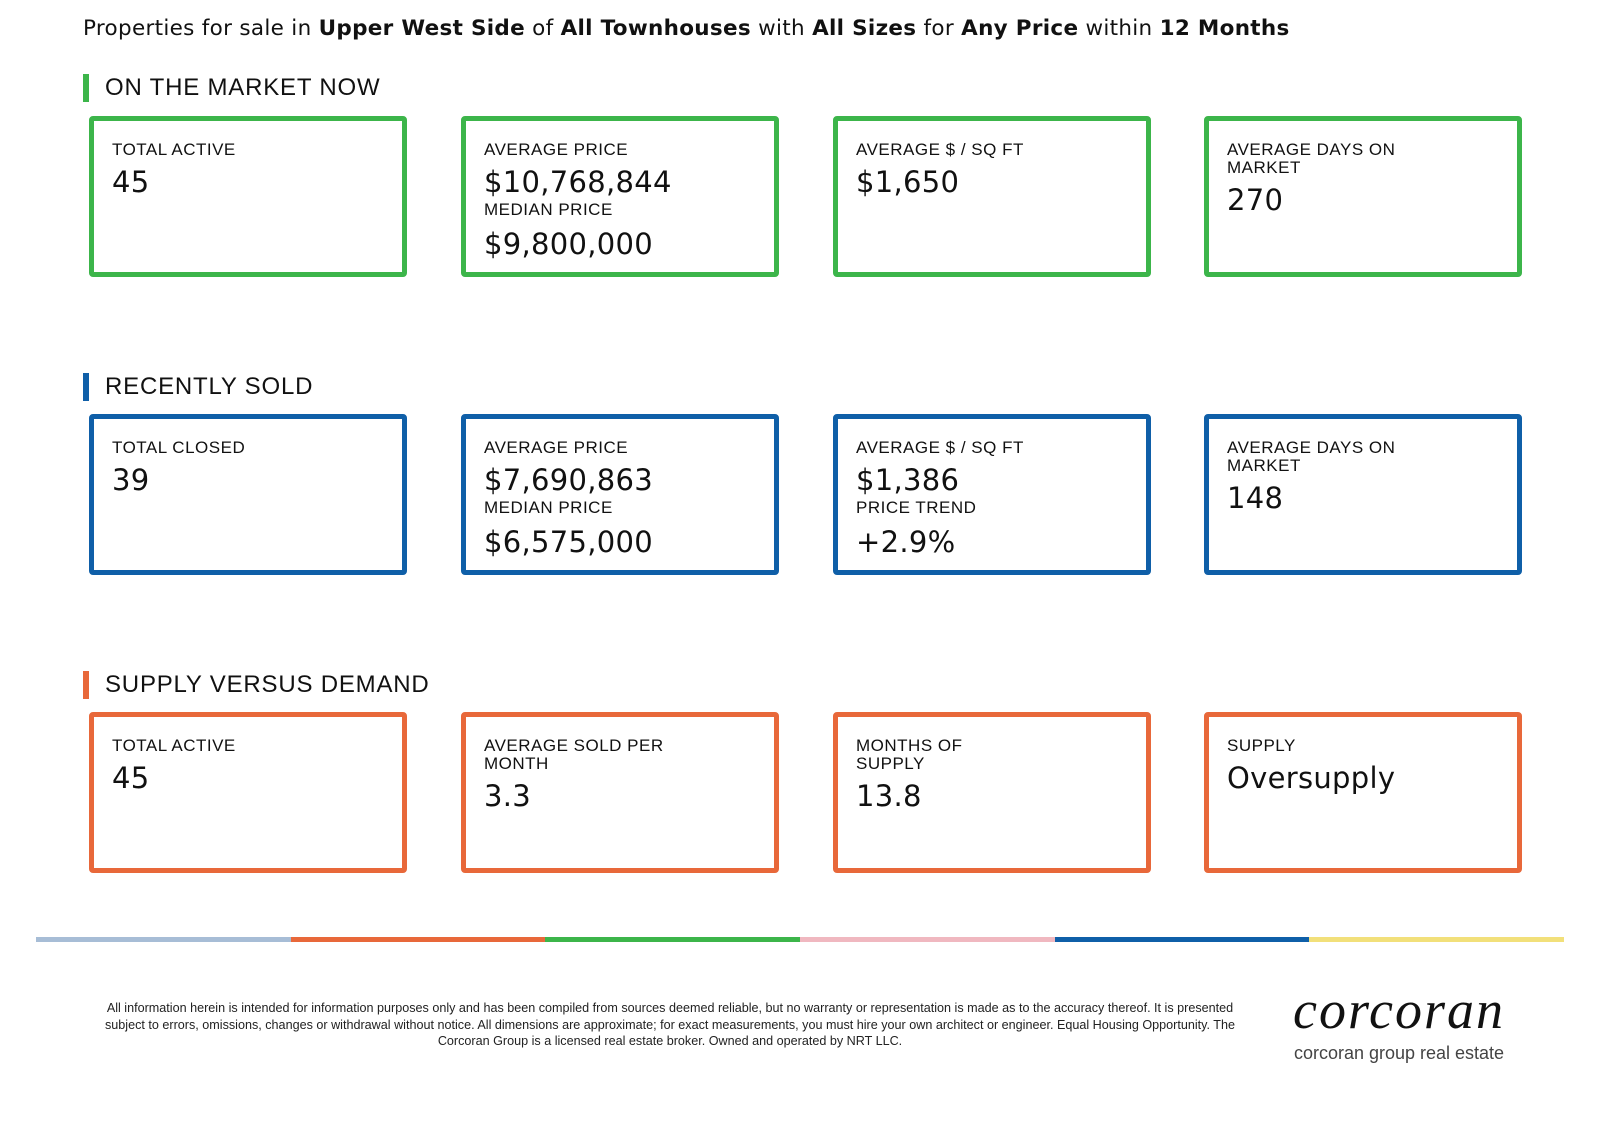 The height and width of the screenshot is (1134, 1600). I want to click on card-label: SUPPLY, so click(1261, 745).